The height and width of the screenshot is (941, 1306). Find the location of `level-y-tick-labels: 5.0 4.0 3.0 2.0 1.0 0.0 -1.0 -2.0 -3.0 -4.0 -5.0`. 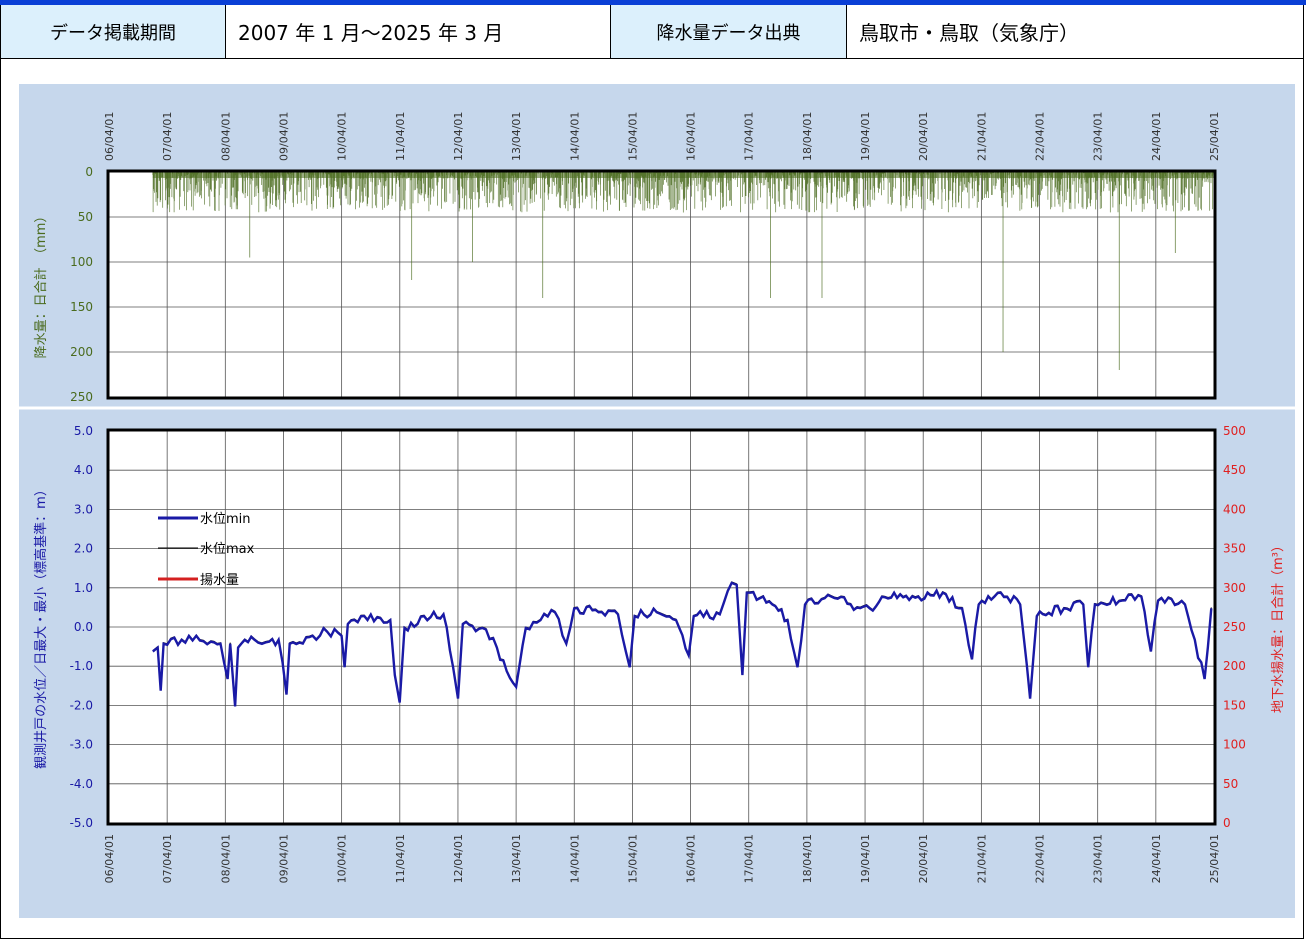

level-y-tick-labels: 5.0 4.0 3.0 2.0 1.0 0.0 -1.0 -2.0 -3.0 -4.0 -5.0 is located at coordinates (81, 627).